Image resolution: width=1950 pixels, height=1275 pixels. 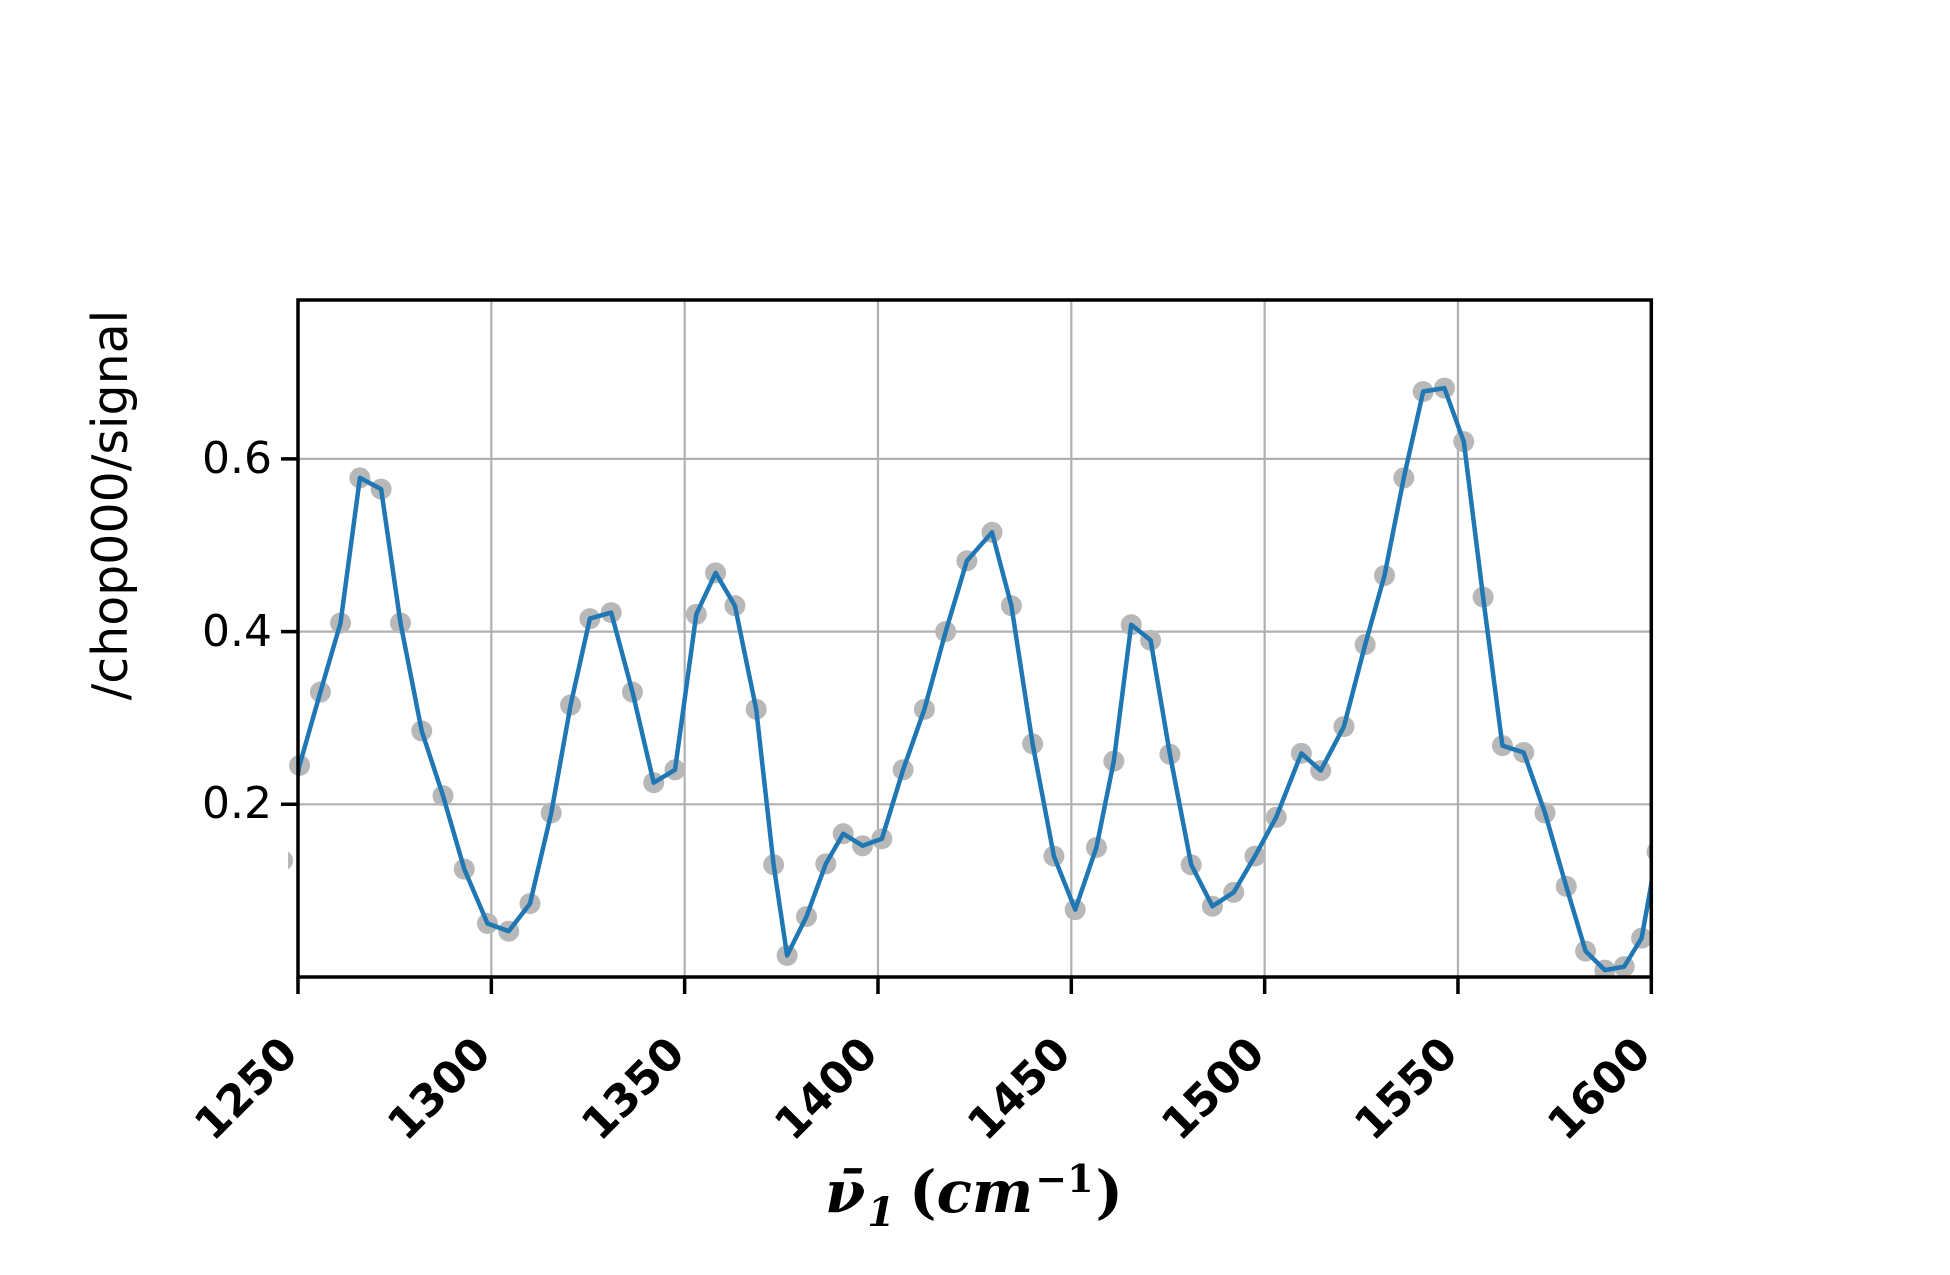 I want to click on x-axis-label: ν̄1 (cm−1), so click(x=974, y=1212).